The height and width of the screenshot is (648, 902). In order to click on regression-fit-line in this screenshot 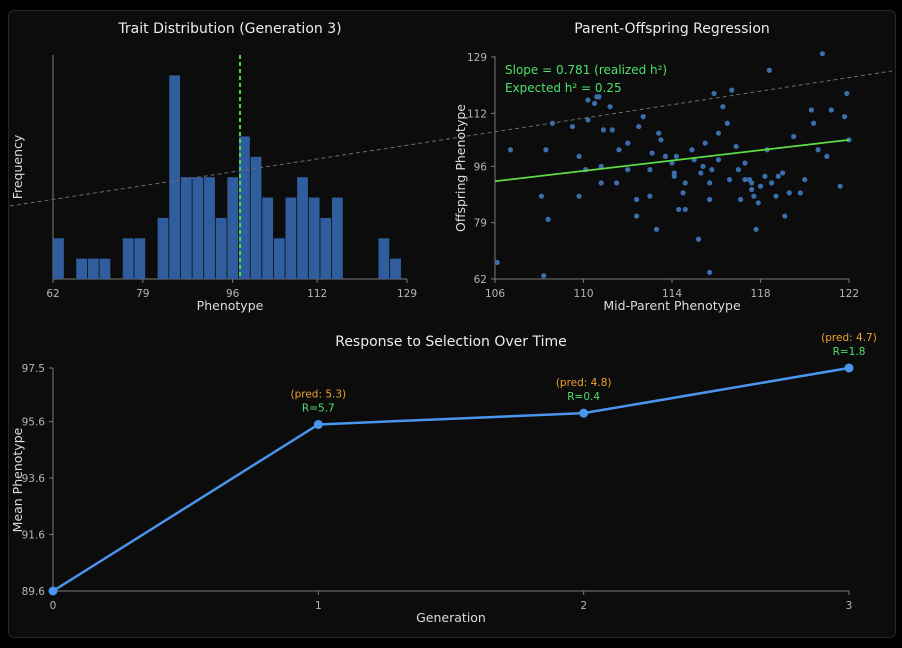, I will do `click(672, 160)`.